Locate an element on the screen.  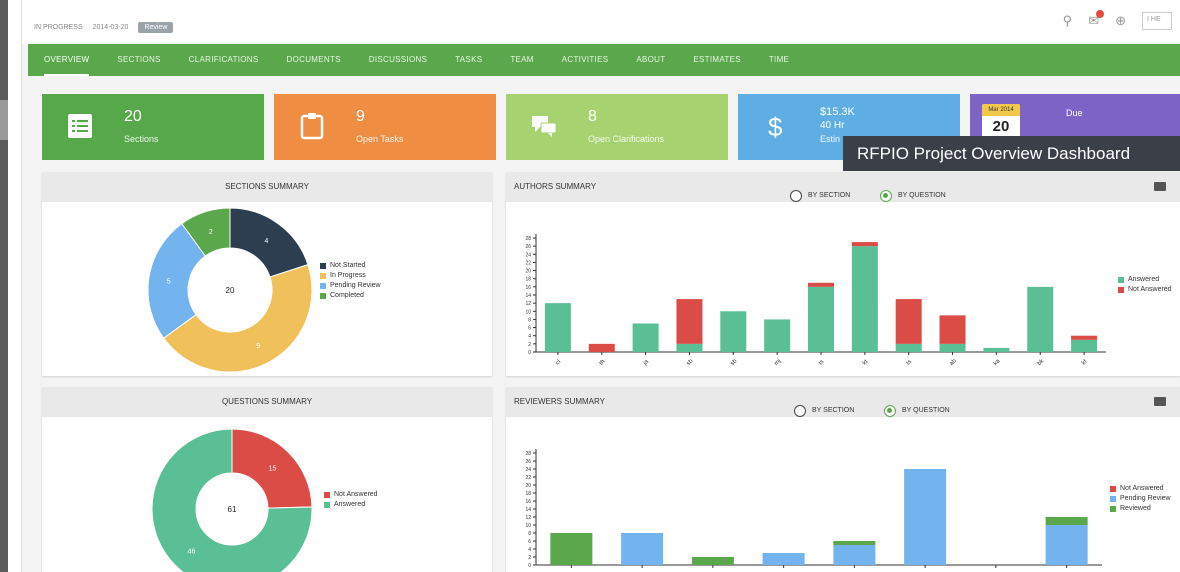
legend-item: Reviewed is located at coordinates (1140, 508).